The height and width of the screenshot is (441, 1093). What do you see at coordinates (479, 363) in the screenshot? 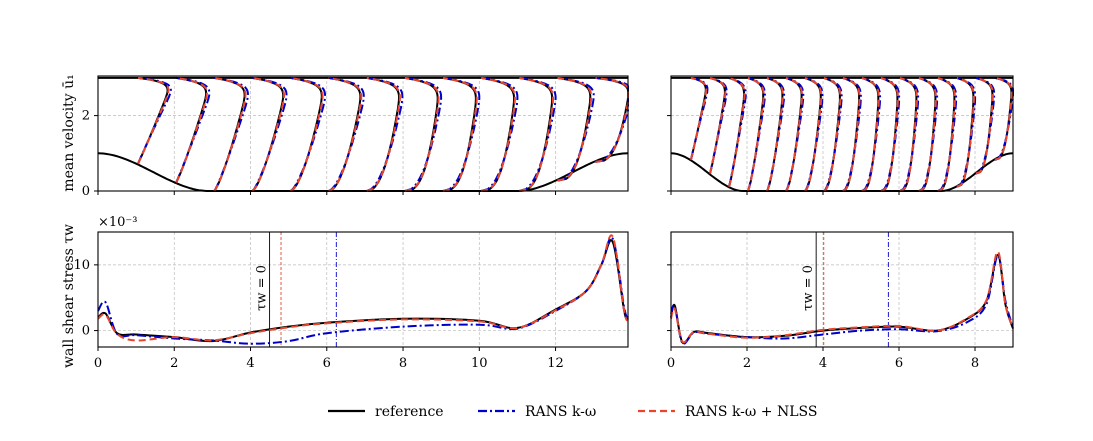
I see `x-tick-label: 10` at bounding box center [479, 363].